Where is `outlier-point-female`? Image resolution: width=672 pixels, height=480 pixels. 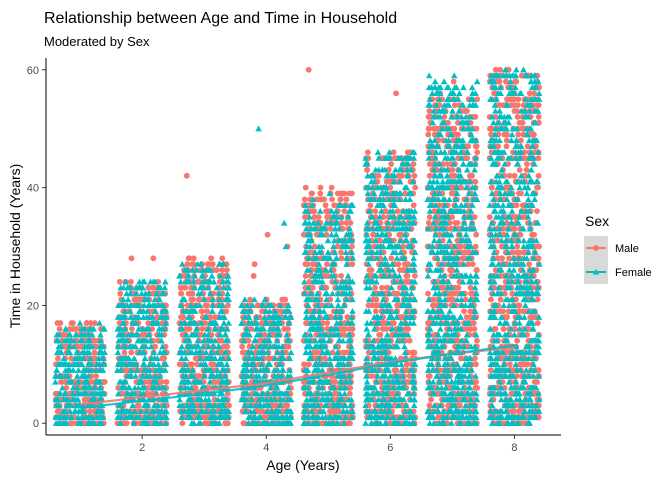 outlier-point-female is located at coordinates (284, 222).